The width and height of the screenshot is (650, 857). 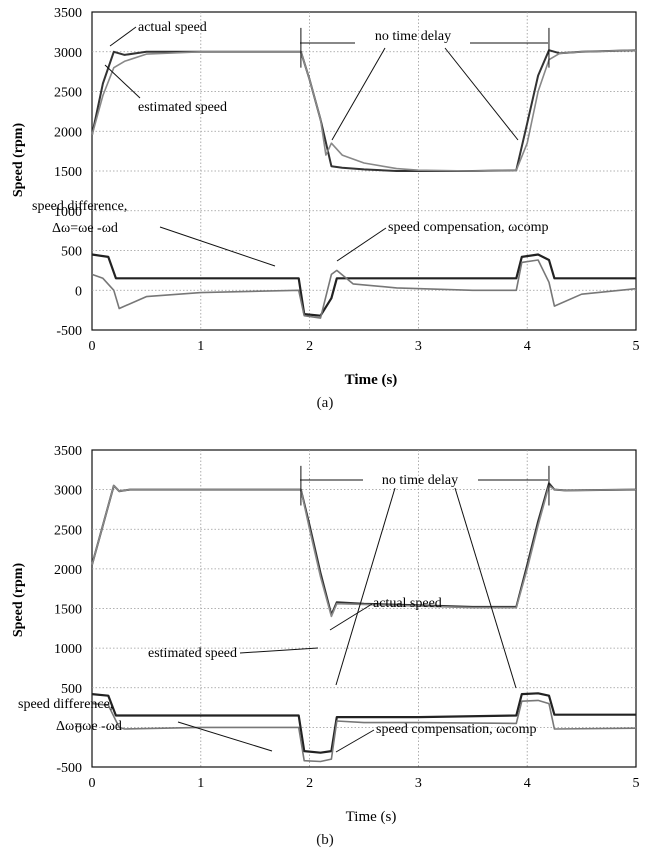 What do you see at coordinates (325, 840) in the screenshot?
I see `caption-b: (b)` at bounding box center [325, 840].